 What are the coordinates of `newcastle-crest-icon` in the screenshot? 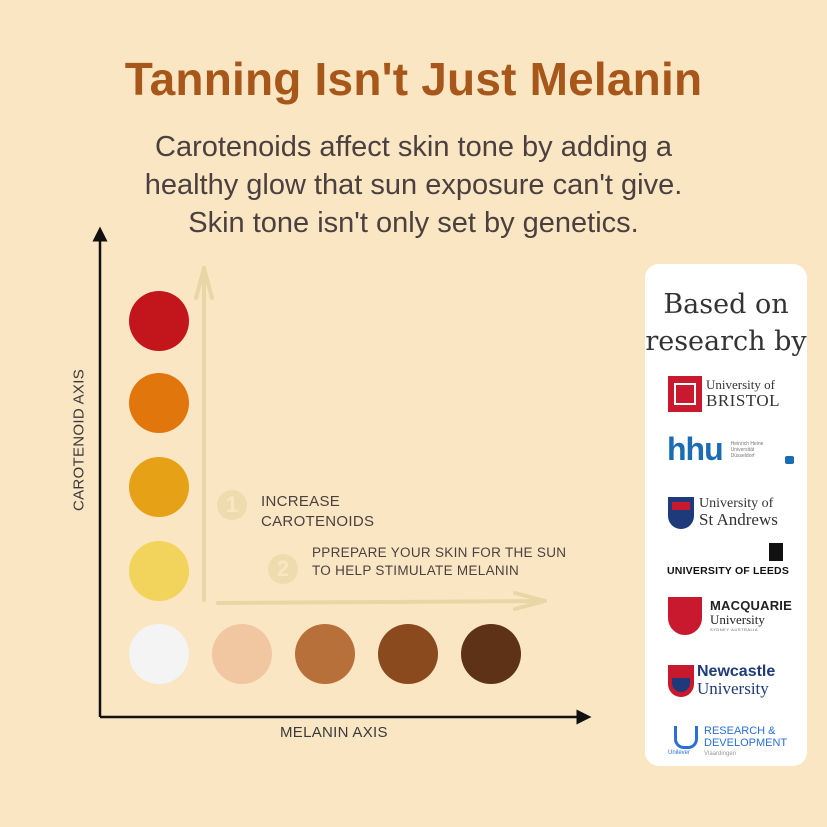 It's located at (681, 680).